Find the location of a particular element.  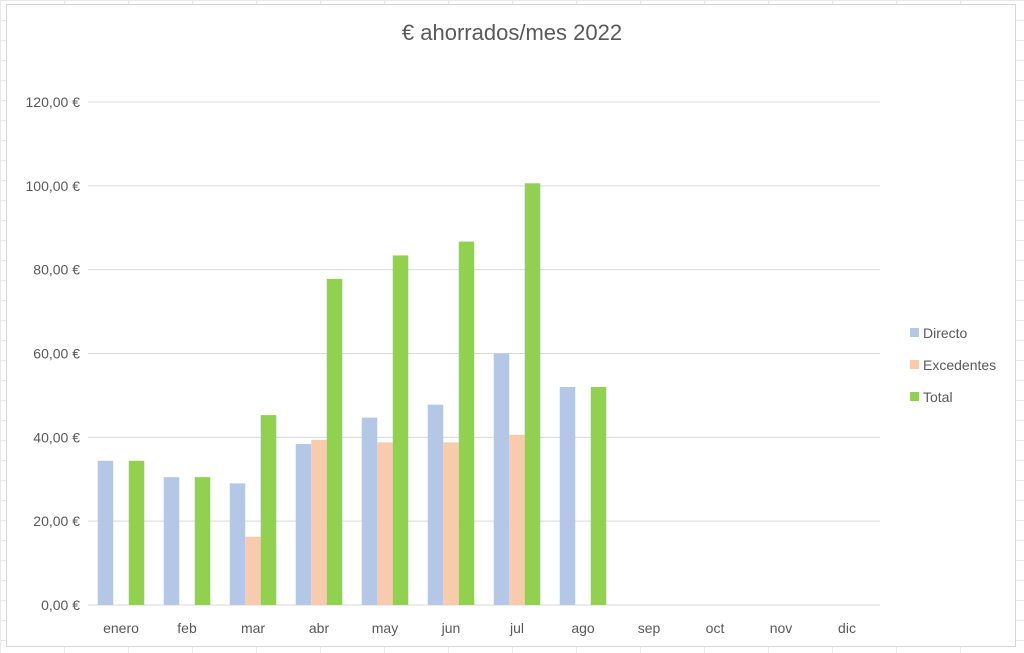

legend-label-excedentes: Excedentes is located at coordinates (959, 365).